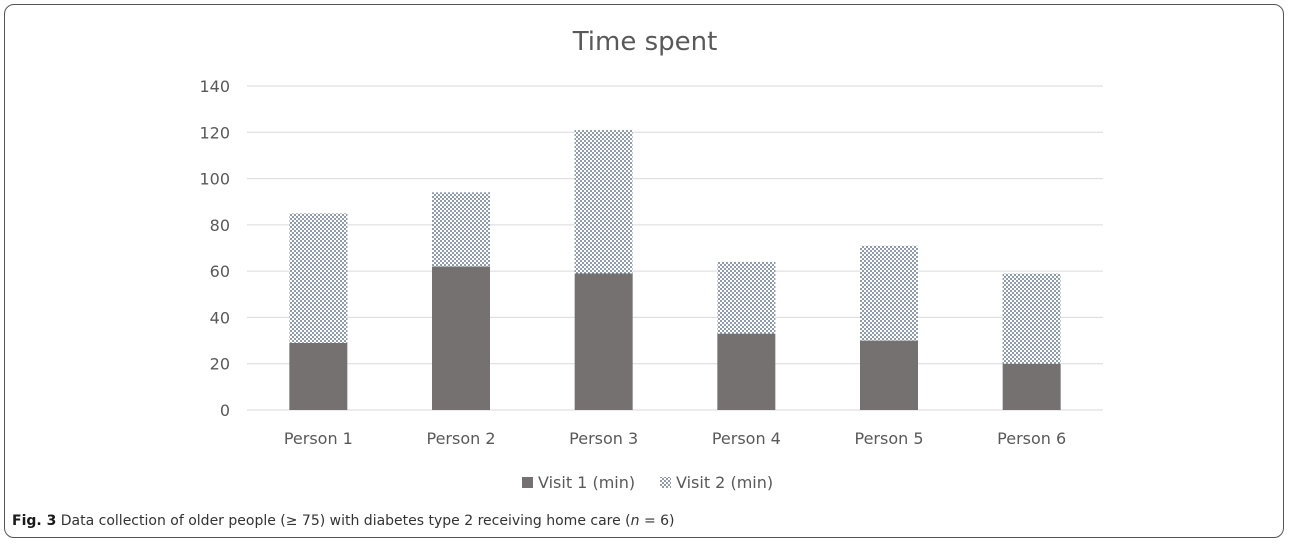 Image resolution: width=1290 pixels, height=544 pixels. I want to click on chart-title: Time spent, so click(645, 42).